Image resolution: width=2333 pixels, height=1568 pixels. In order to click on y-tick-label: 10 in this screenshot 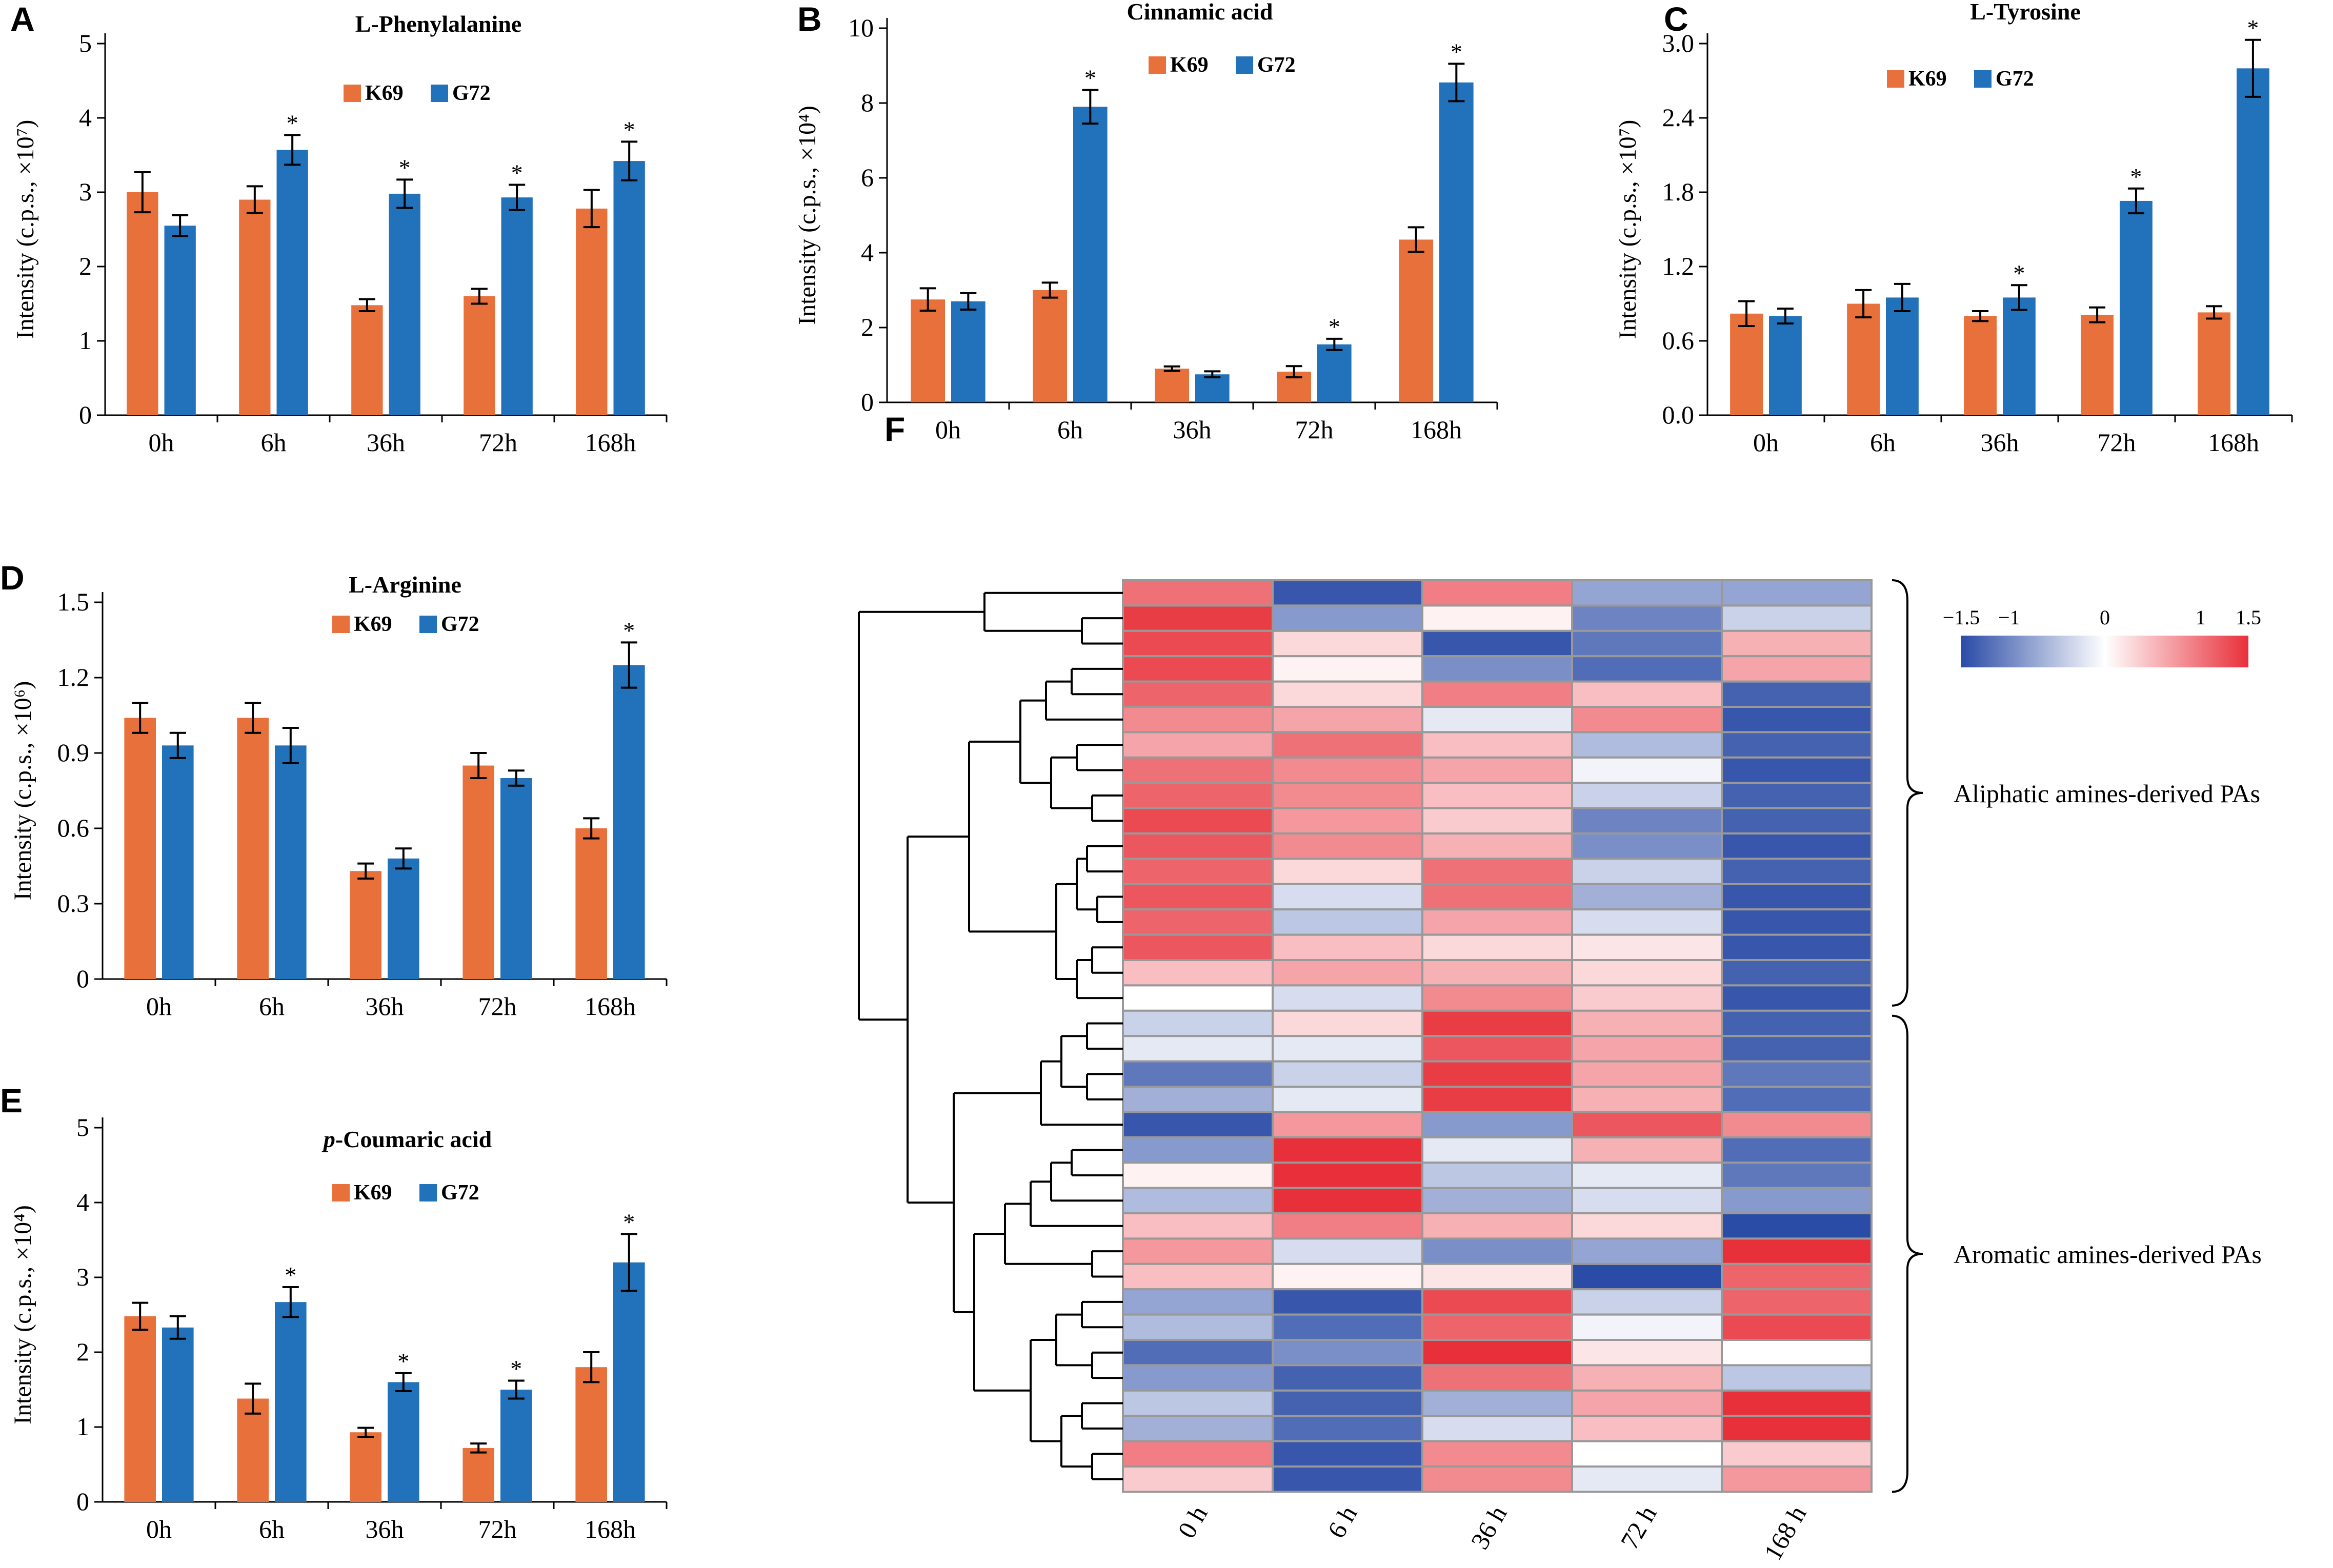, I will do `click(861, 28)`.